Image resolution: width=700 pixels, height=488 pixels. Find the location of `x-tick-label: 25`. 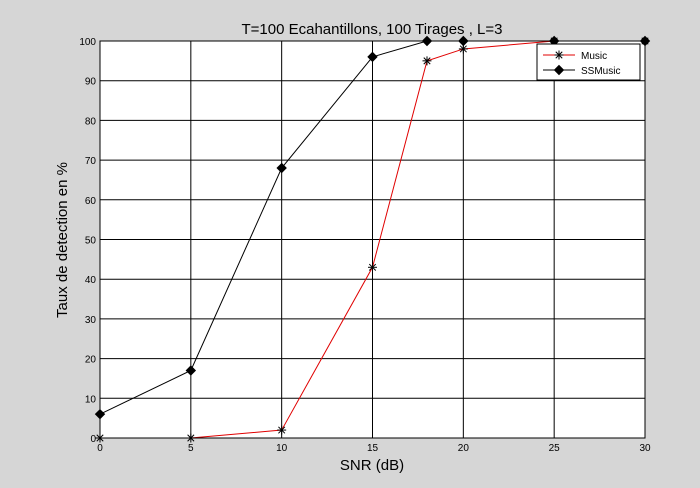

x-tick-label: 25 is located at coordinates (555, 448).